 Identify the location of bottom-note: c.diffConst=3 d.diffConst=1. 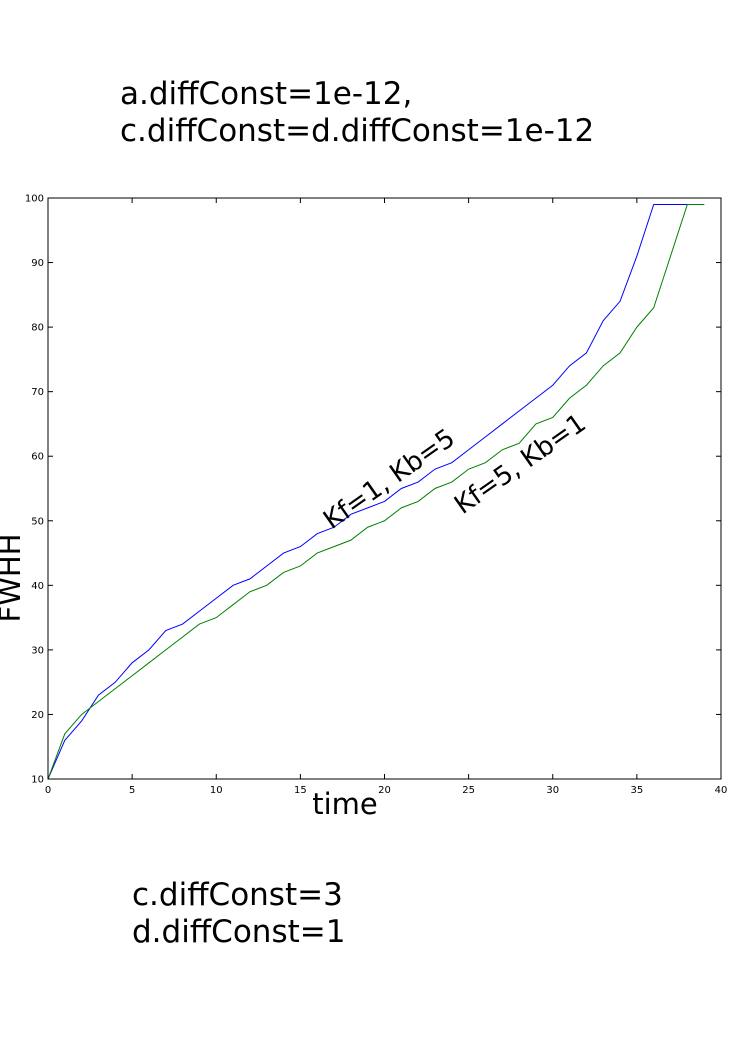
(238, 914).